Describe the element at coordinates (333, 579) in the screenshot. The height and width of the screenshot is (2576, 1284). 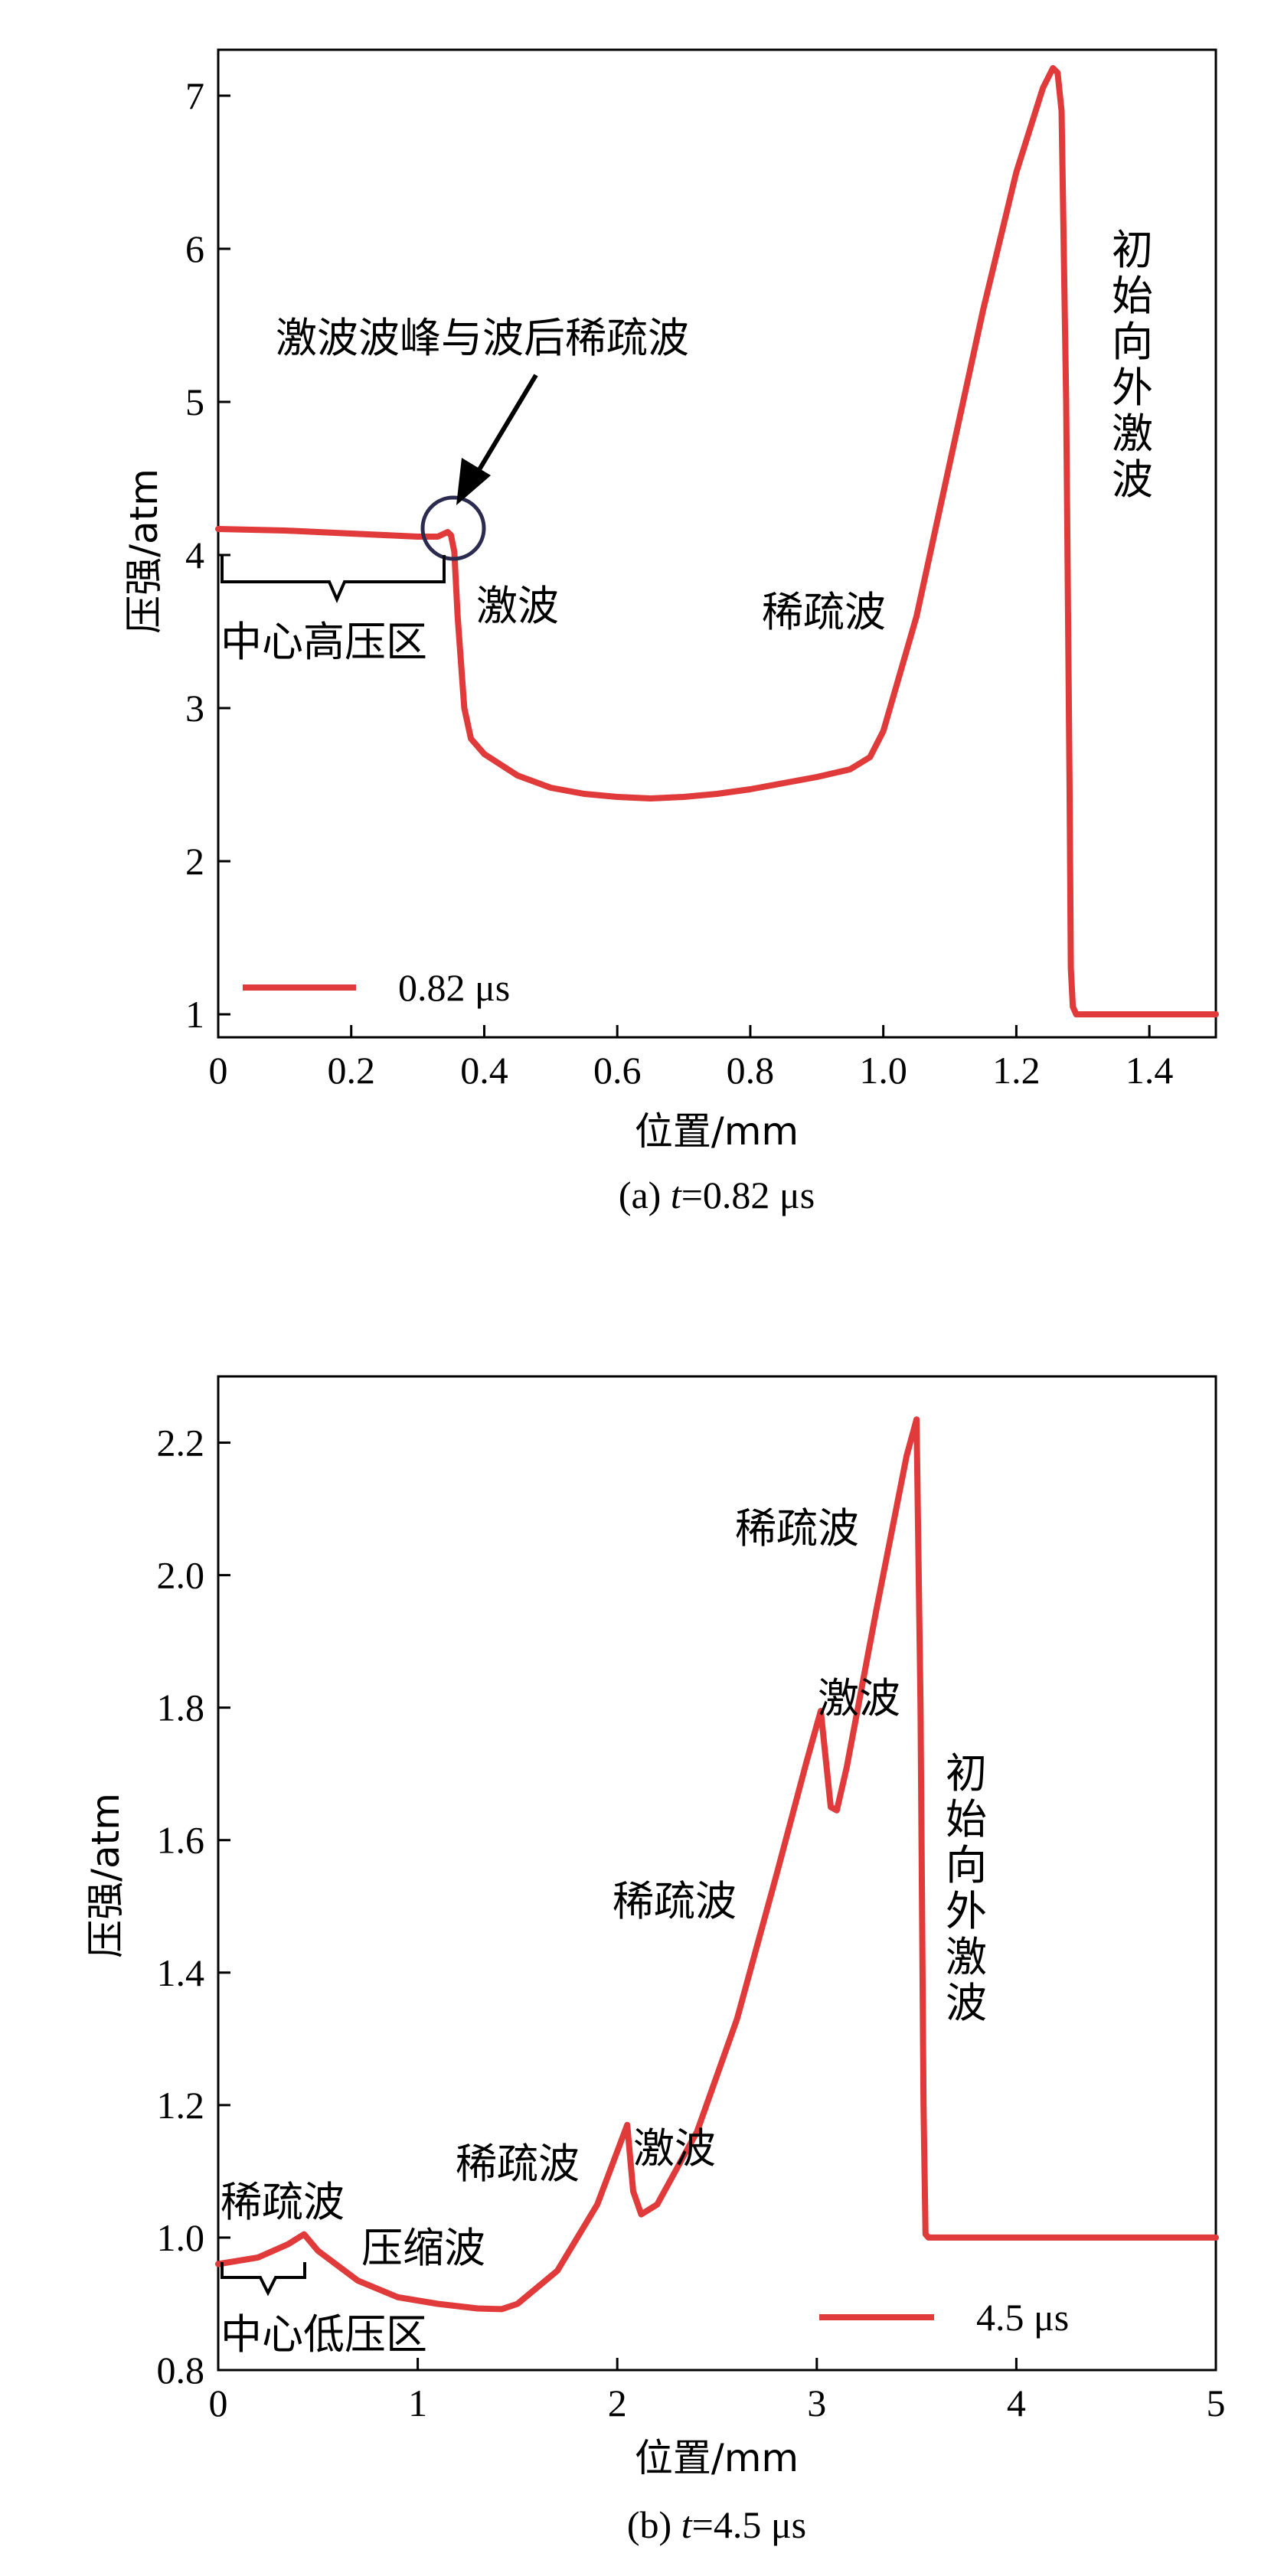
I see `center-bracket-a` at that location.